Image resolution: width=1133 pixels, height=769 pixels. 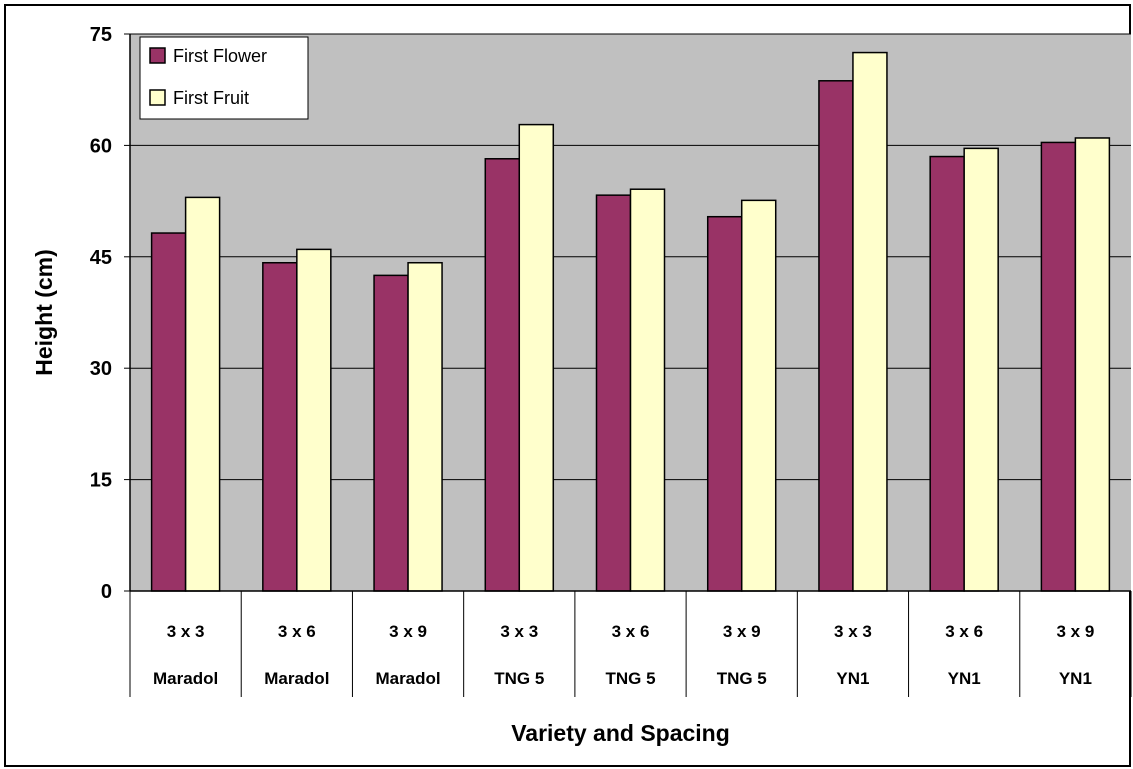 I want to click on legend-label: First Flower, so click(x=220, y=56).